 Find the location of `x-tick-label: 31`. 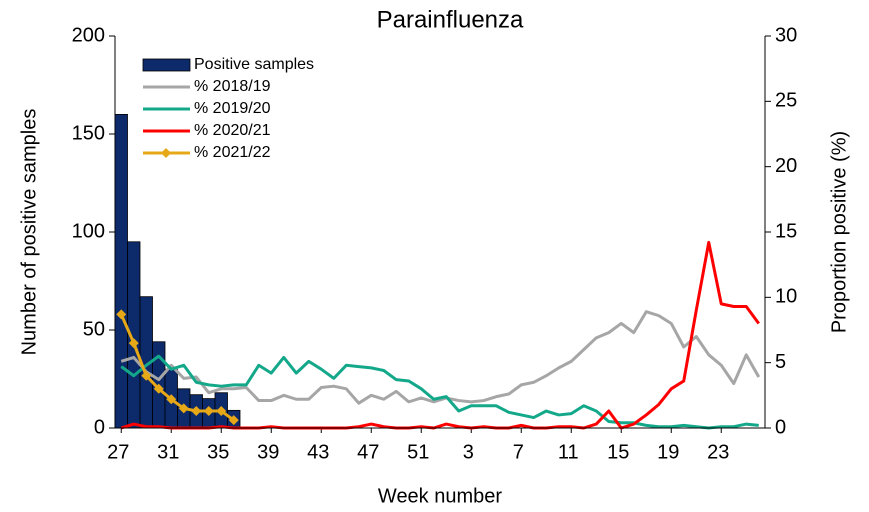

x-tick-label: 31 is located at coordinates (168, 452).